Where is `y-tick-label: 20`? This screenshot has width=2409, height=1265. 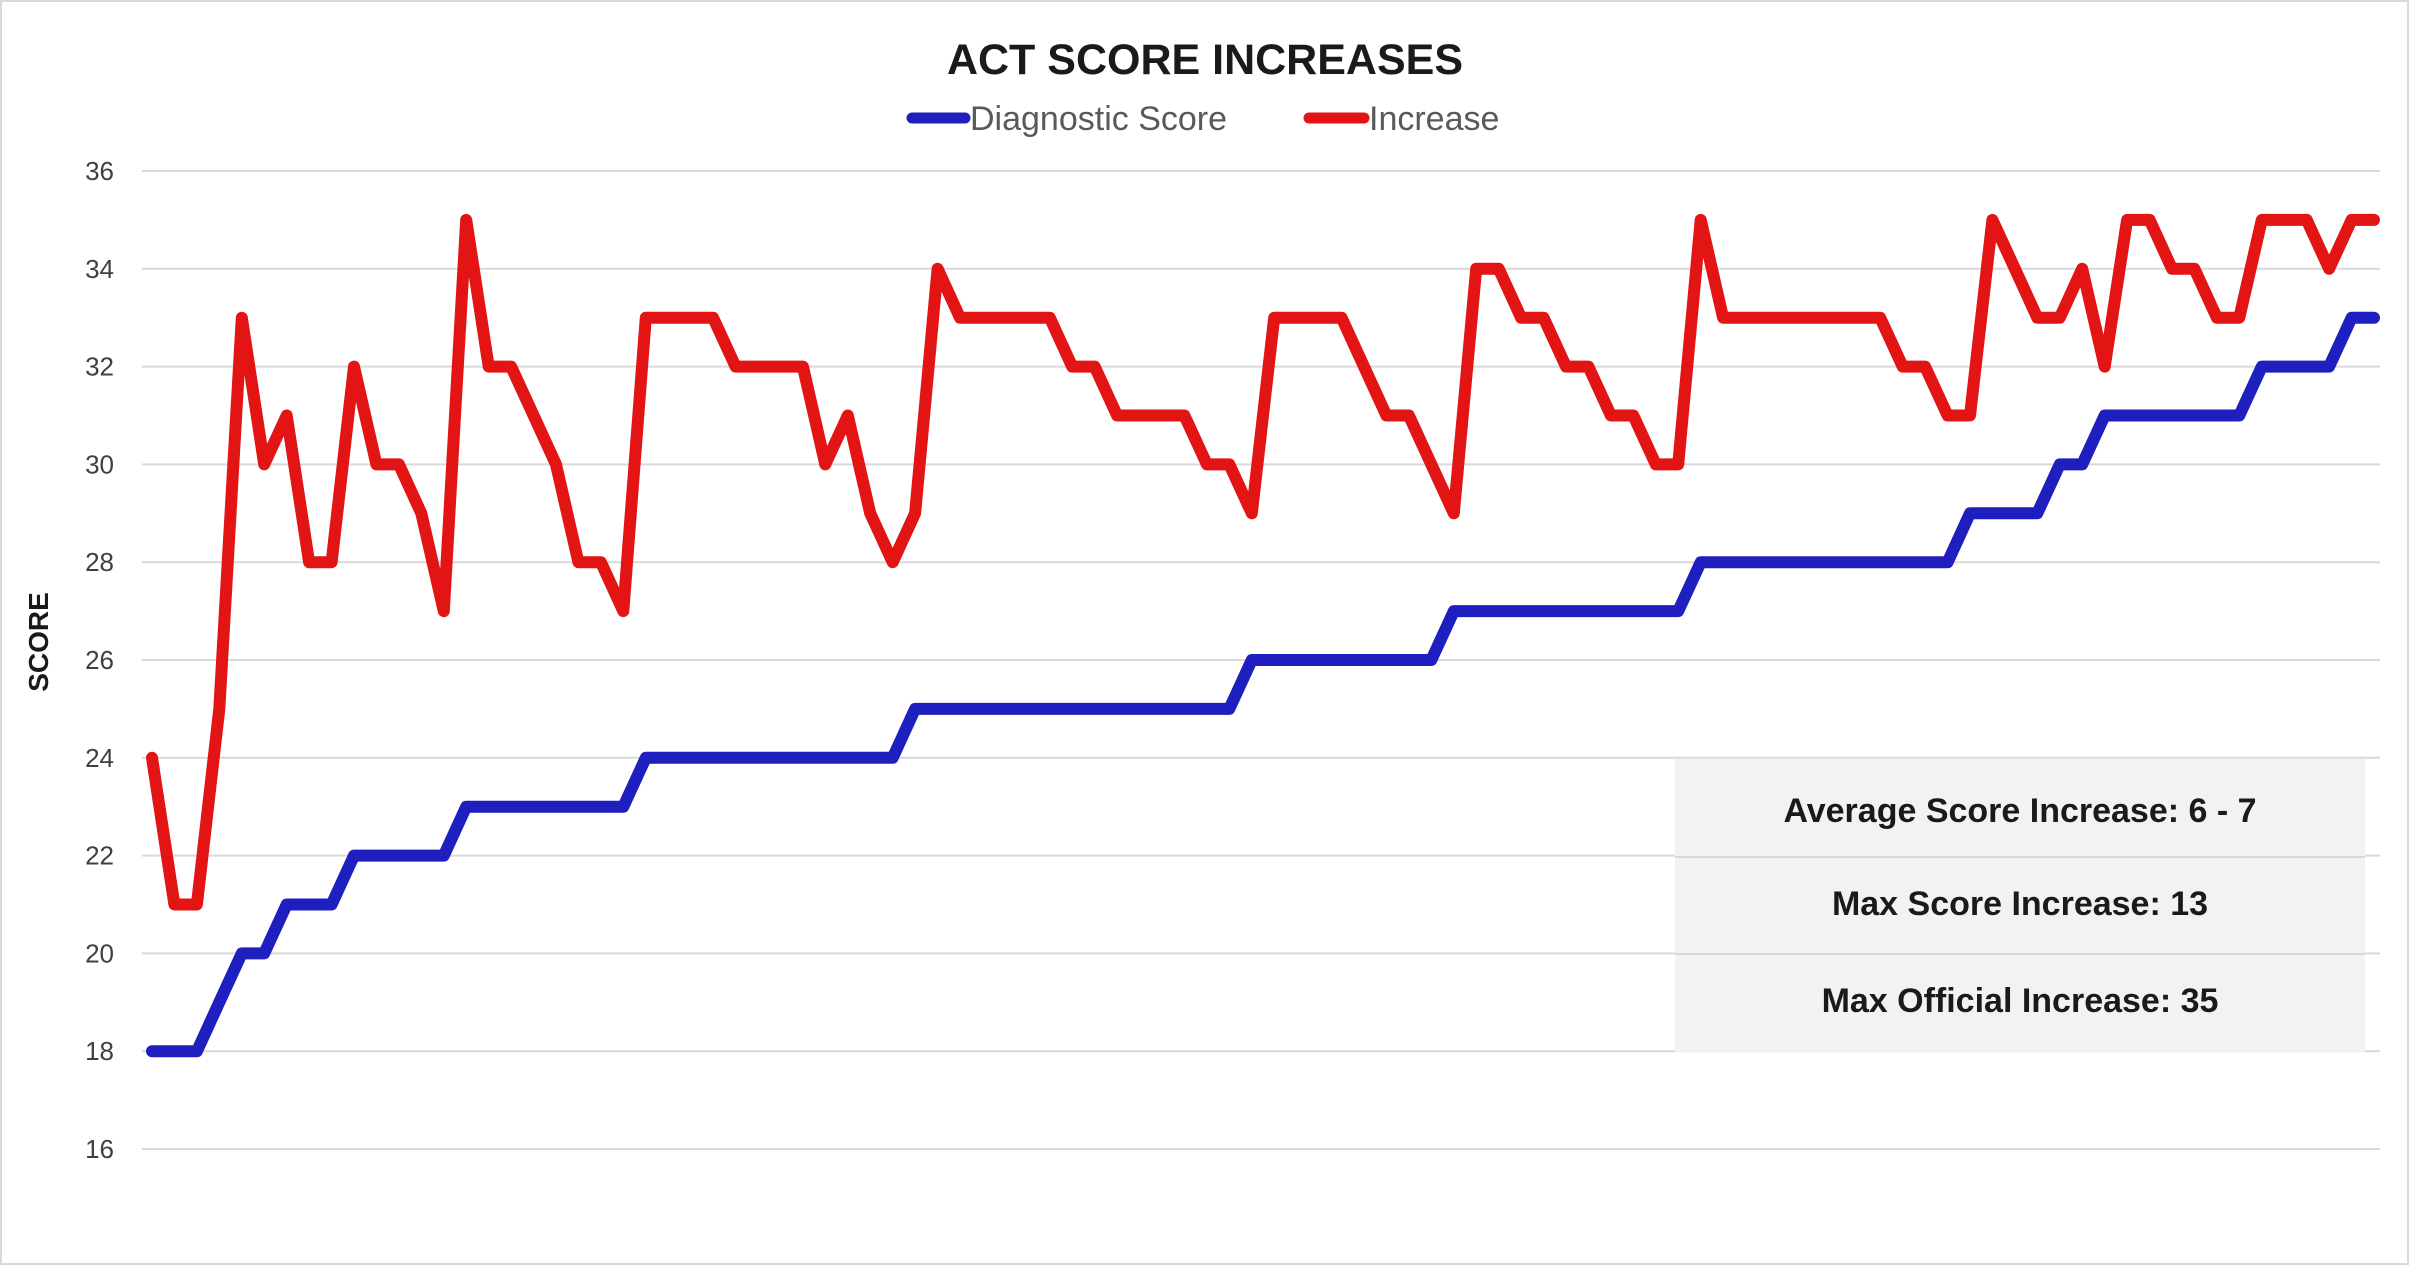
y-tick-label: 20 is located at coordinates (99, 953).